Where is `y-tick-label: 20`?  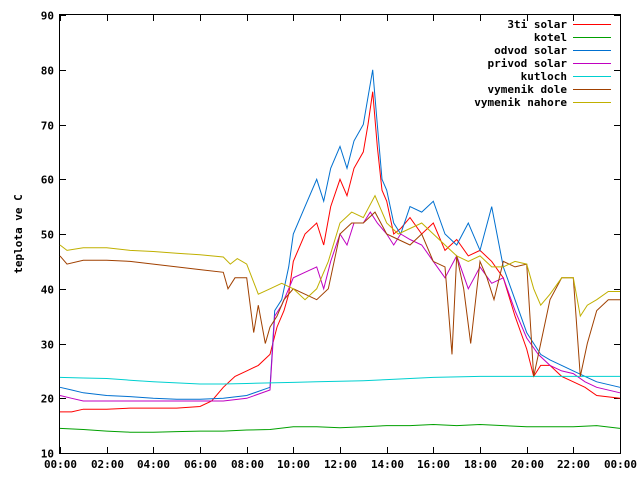 y-tick-label: 20 is located at coordinates (47, 399).